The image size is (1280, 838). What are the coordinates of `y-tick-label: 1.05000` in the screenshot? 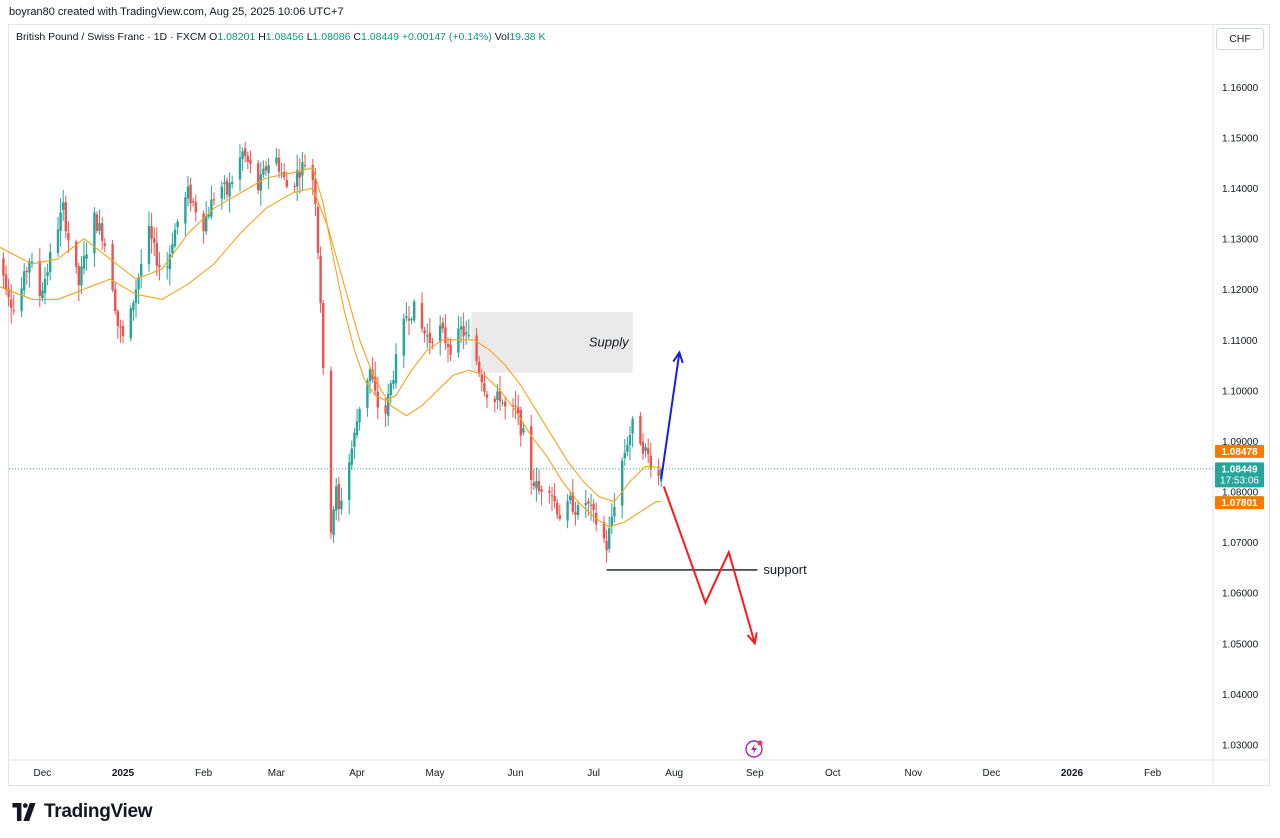 It's located at (1240, 644).